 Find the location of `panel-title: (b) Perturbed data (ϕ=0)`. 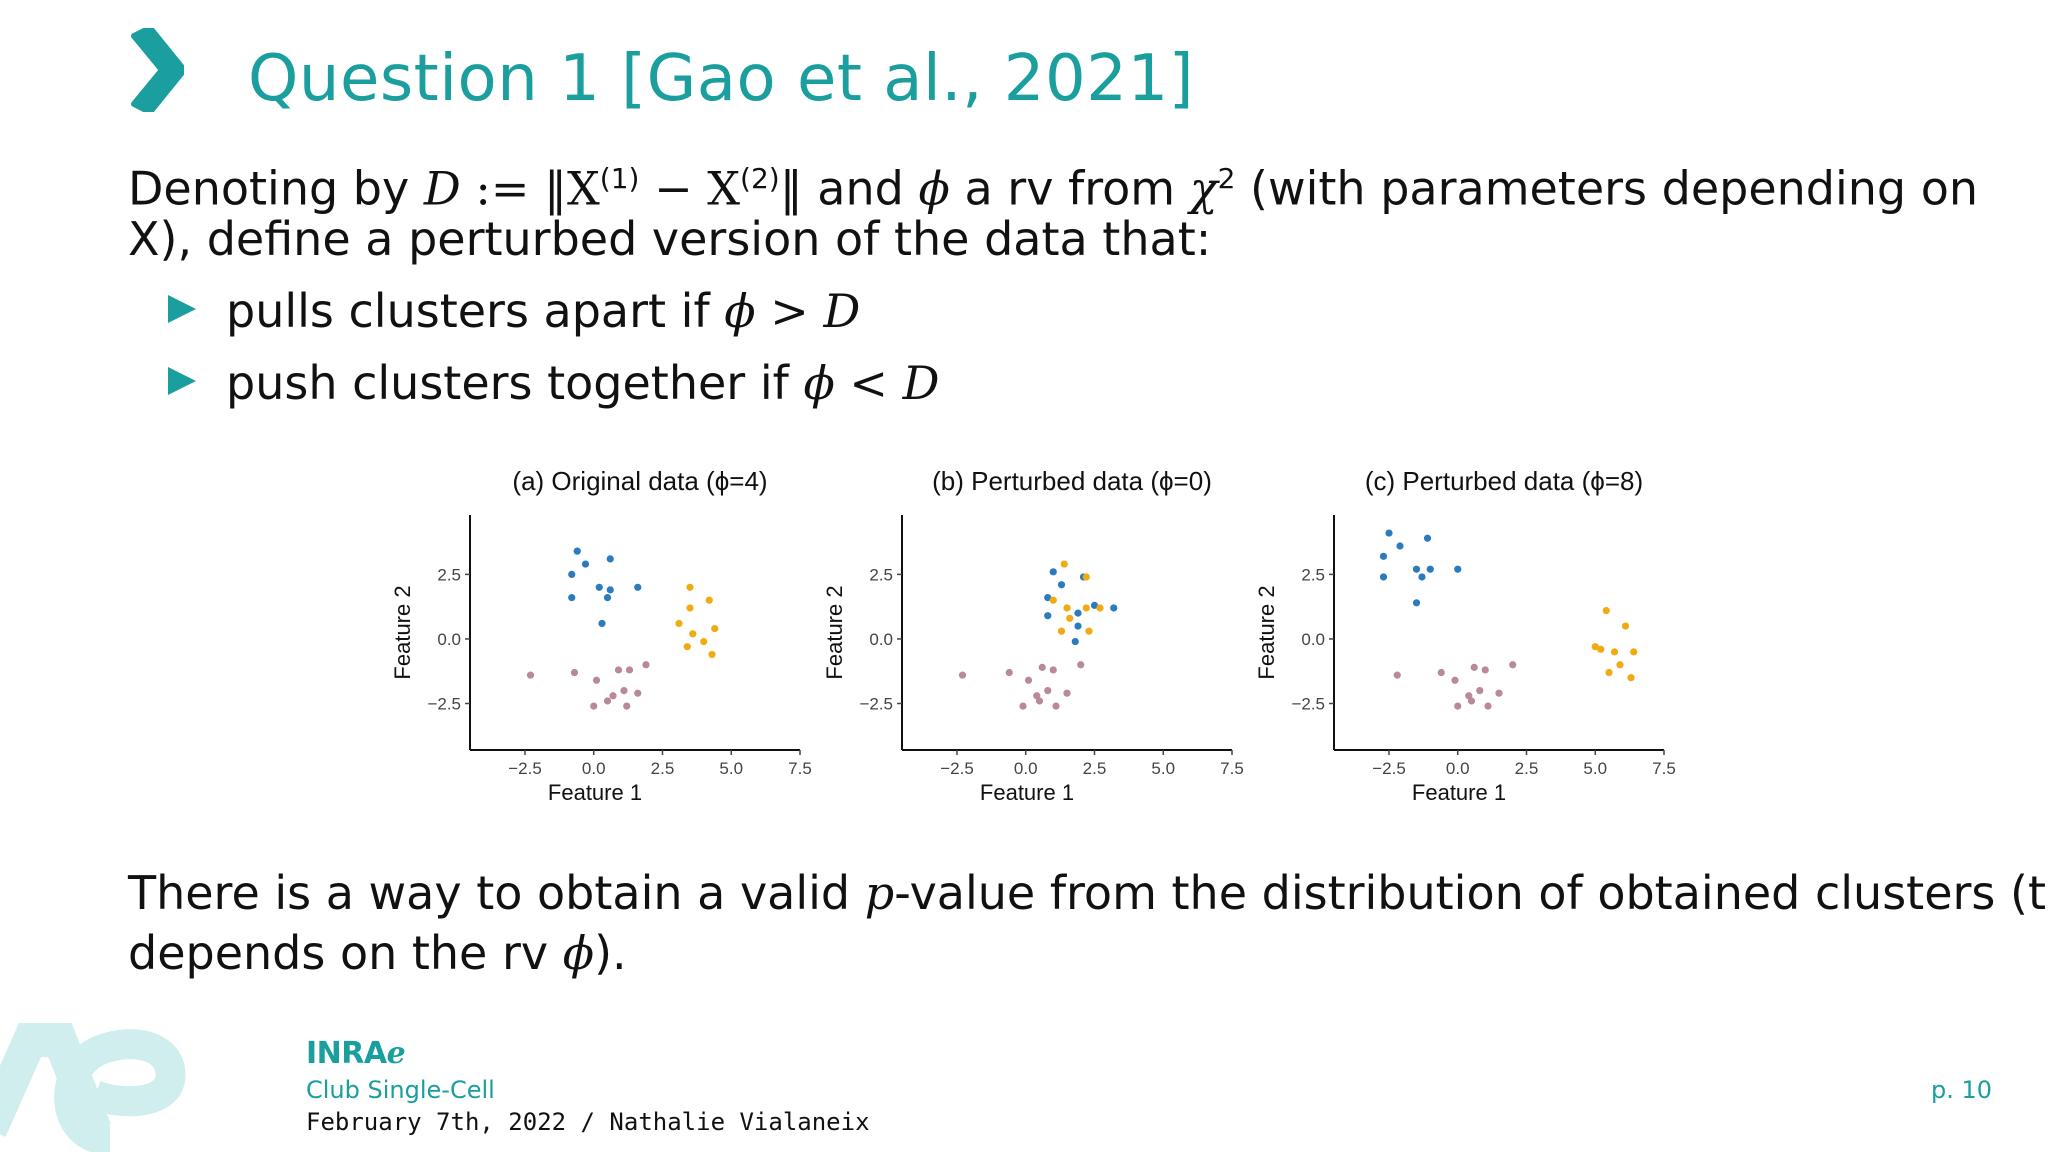

panel-title: (b) Perturbed data (ϕ=0) is located at coordinates (1072, 481).